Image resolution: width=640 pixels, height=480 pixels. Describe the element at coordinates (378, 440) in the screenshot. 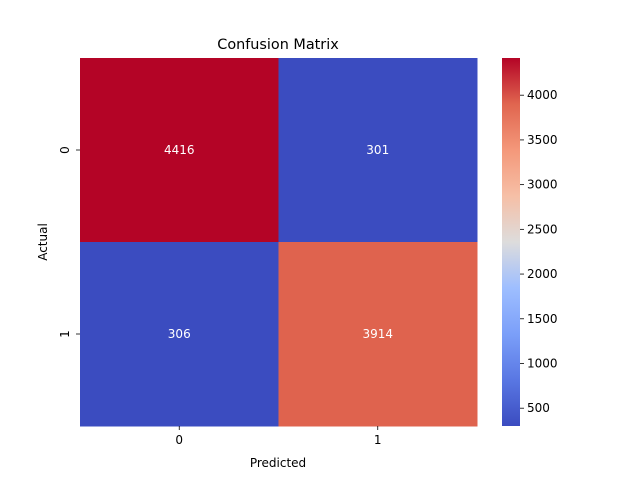

I see `x-tick-label: 1` at that location.